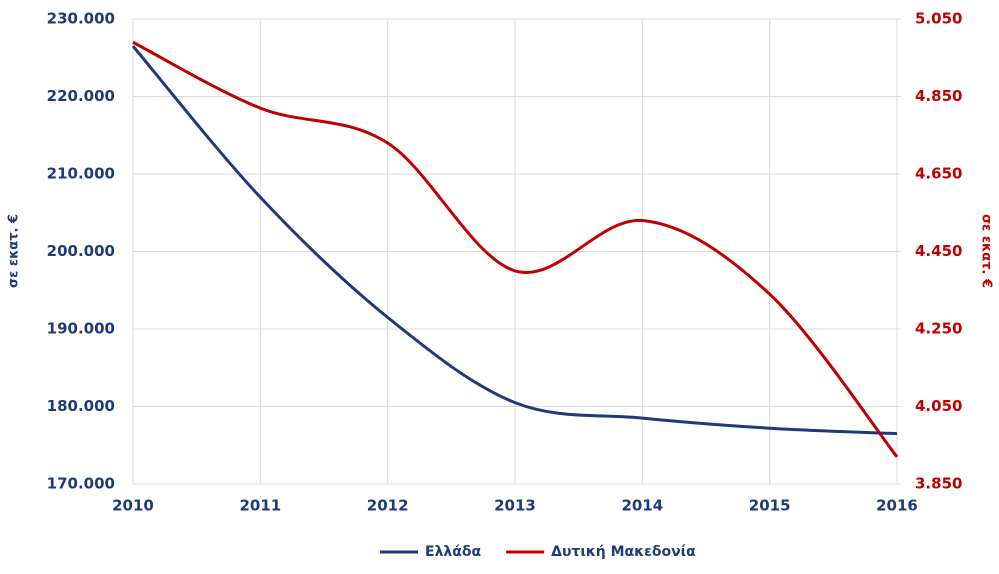 Image resolution: width=999 pixels, height=574 pixels. I want to click on legend-label: Ελλάδα, so click(453, 552).